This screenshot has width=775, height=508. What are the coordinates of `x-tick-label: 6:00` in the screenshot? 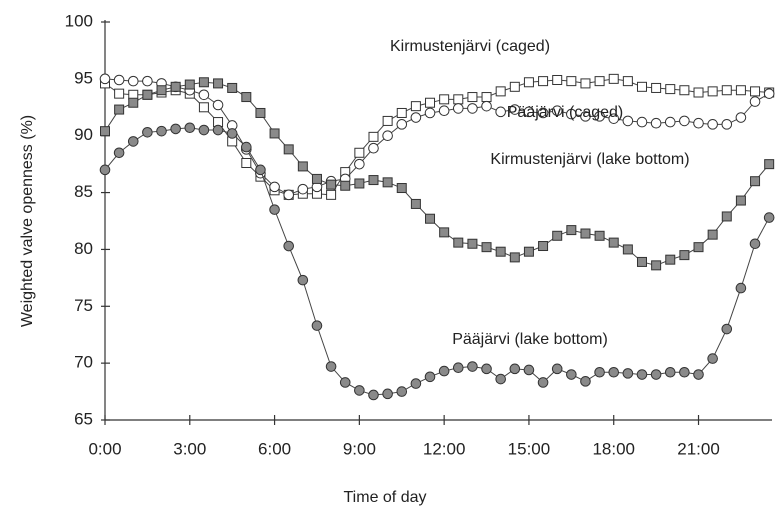 It's located at (274, 448).